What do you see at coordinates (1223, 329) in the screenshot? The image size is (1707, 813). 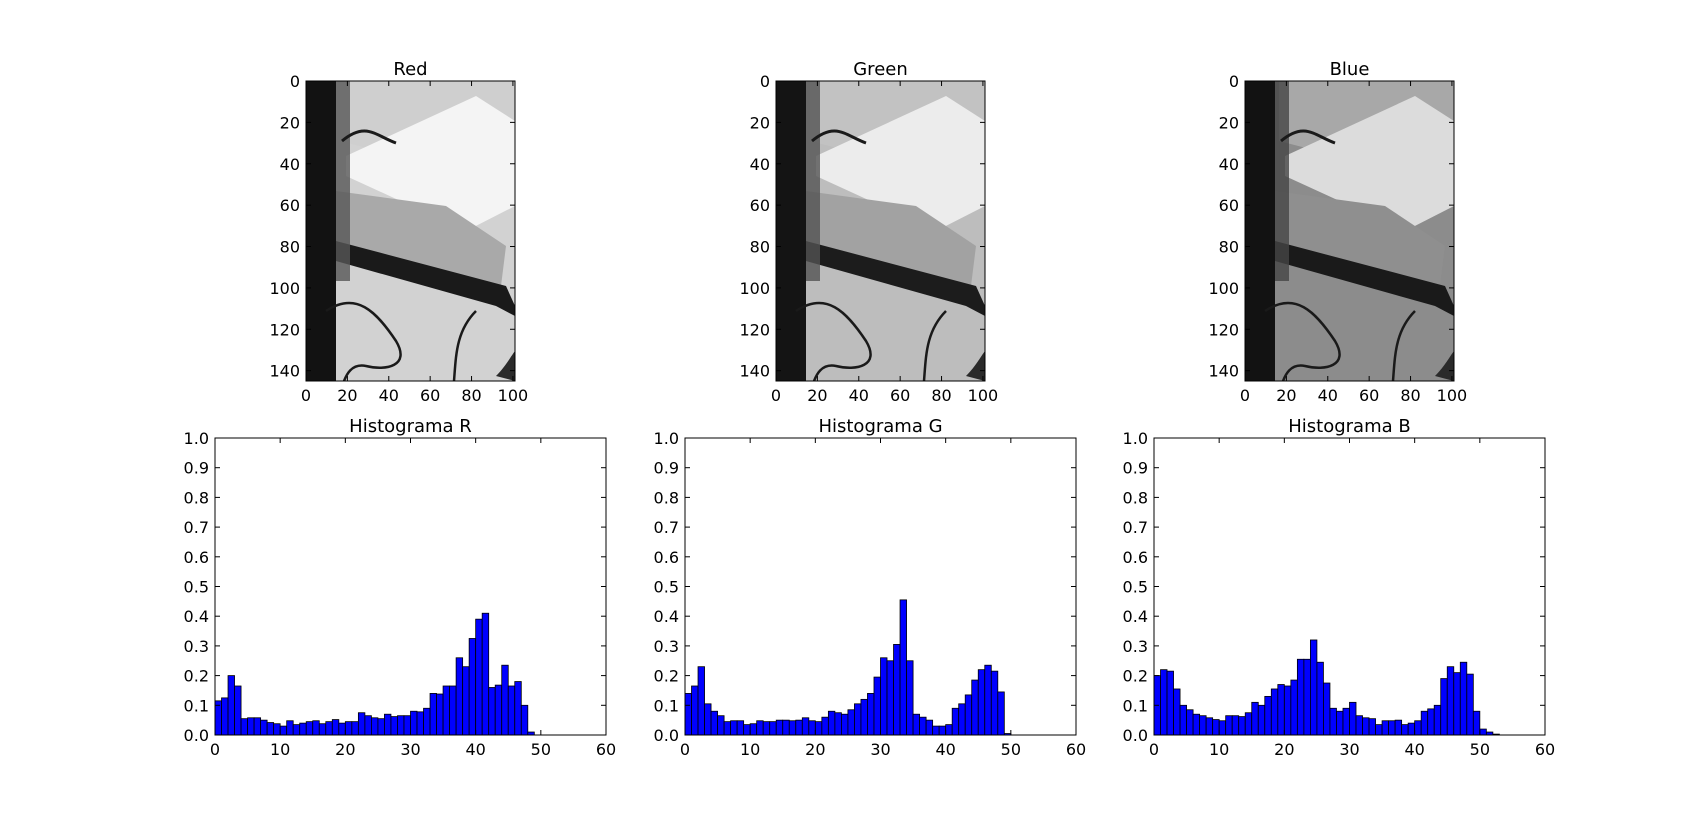 I see `y-tick-label: 120` at bounding box center [1223, 329].